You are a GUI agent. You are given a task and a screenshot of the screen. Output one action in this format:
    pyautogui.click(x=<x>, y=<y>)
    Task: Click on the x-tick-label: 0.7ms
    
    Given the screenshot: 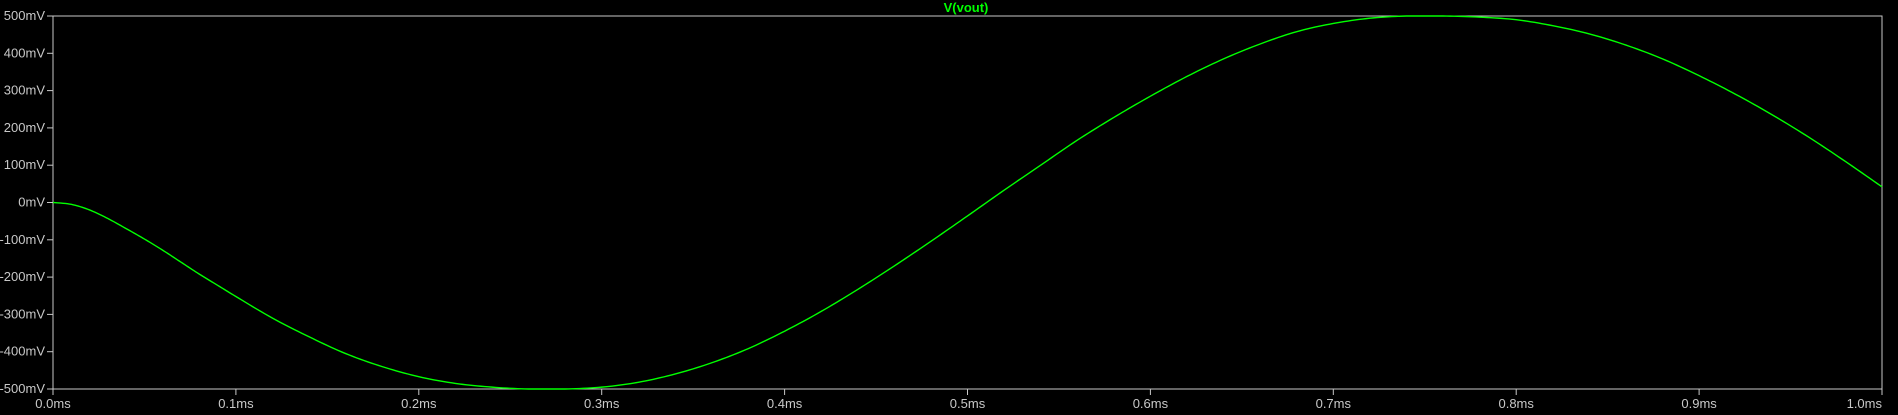 What is the action you would take?
    pyautogui.click(x=1334, y=403)
    